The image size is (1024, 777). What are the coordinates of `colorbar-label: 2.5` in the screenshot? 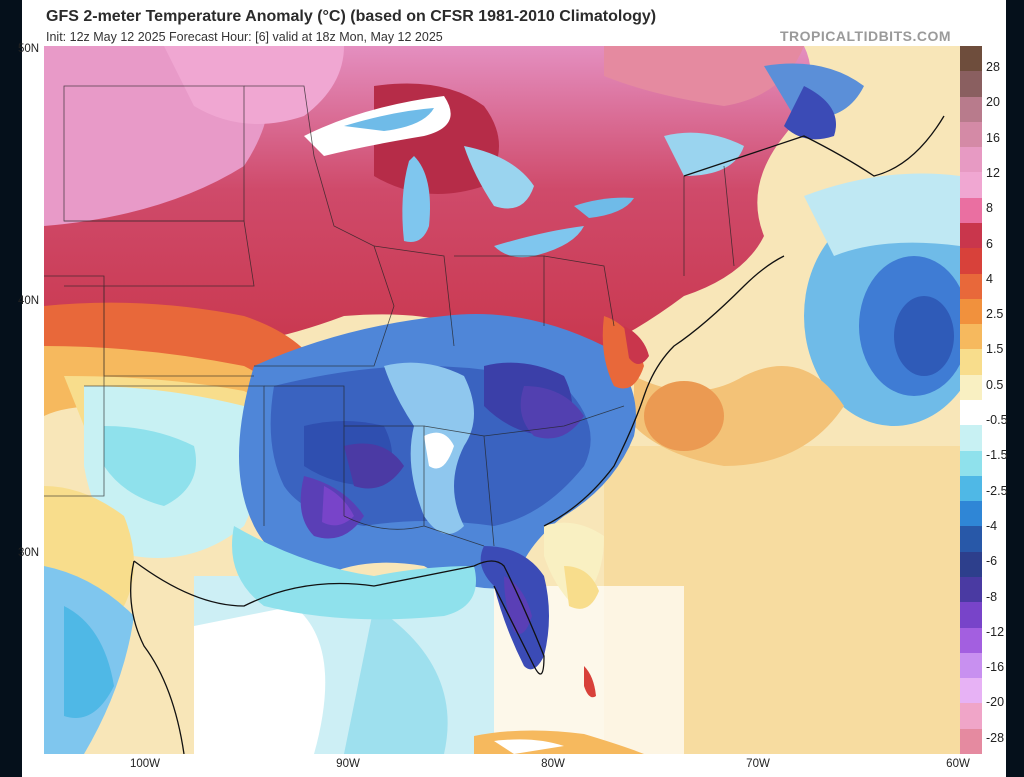 It's located at (995, 314).